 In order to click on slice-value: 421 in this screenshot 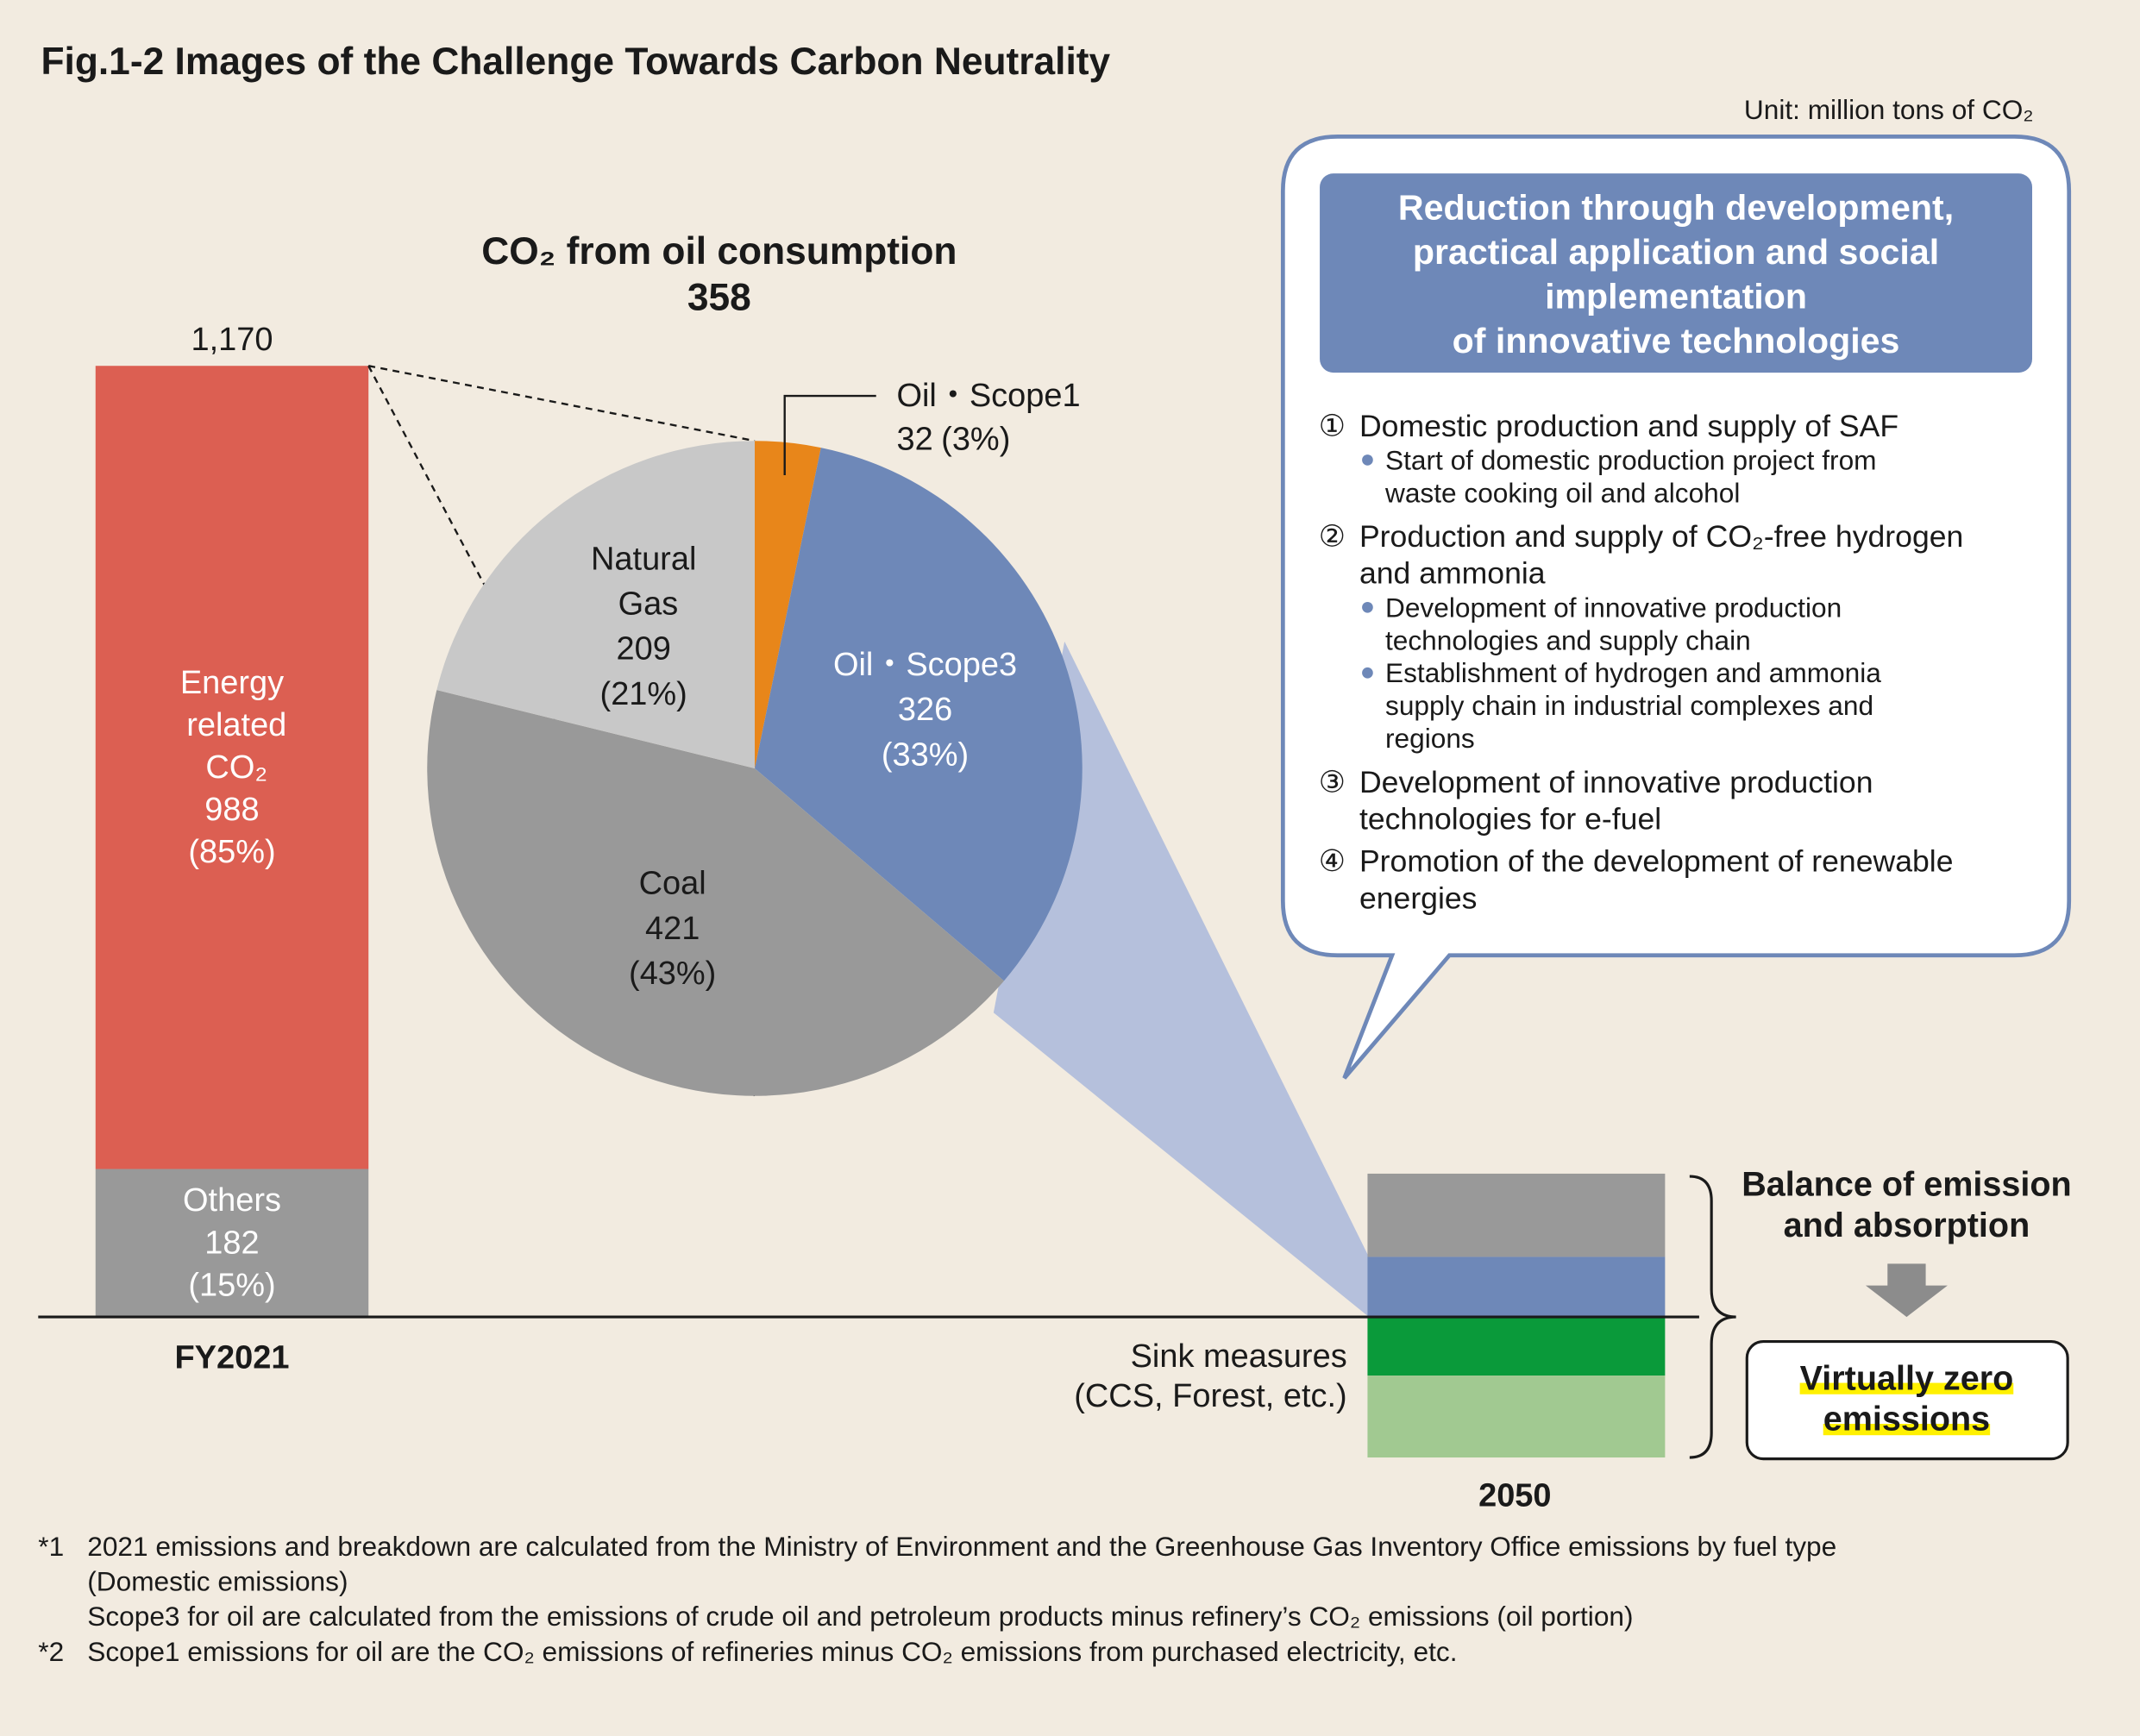, I will do `click(673, 929)`.